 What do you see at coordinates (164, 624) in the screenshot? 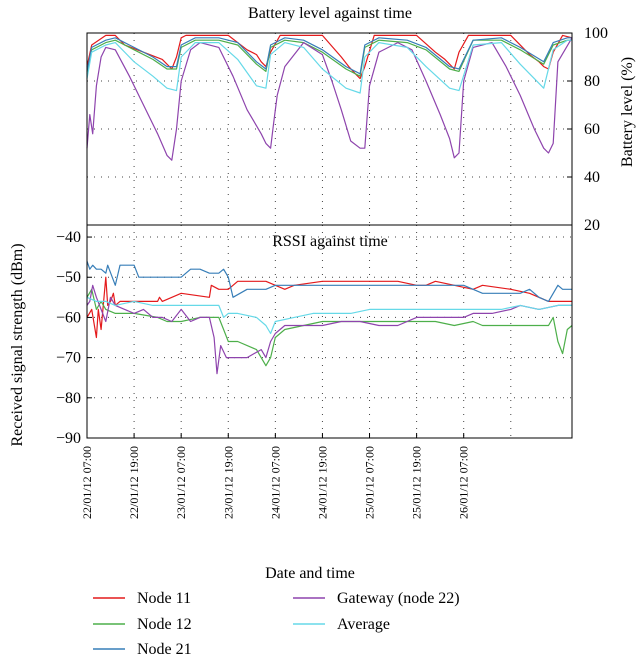
I see `legend-label-node-12: Node 12` at bounding box center [164, 624].